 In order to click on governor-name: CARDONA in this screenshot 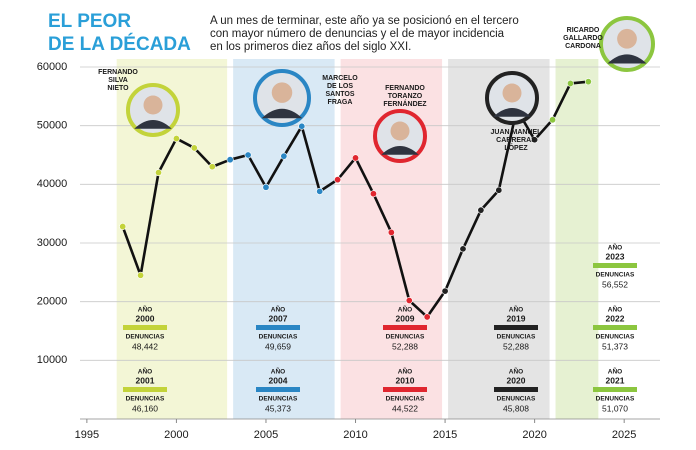, I will do `click(583, 46)`.